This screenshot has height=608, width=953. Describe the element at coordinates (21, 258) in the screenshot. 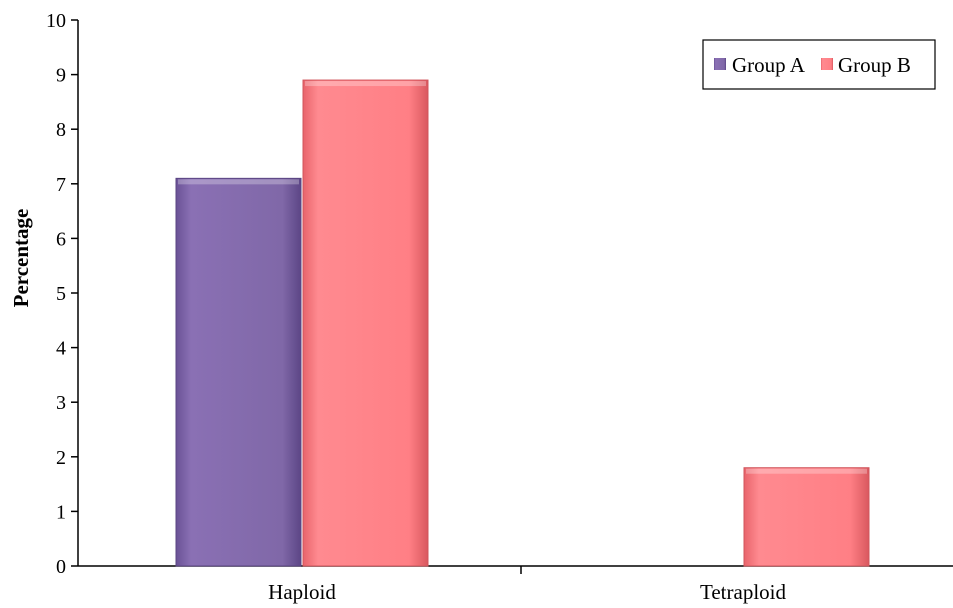

I see `y-axis-label: Percentage` at that location.